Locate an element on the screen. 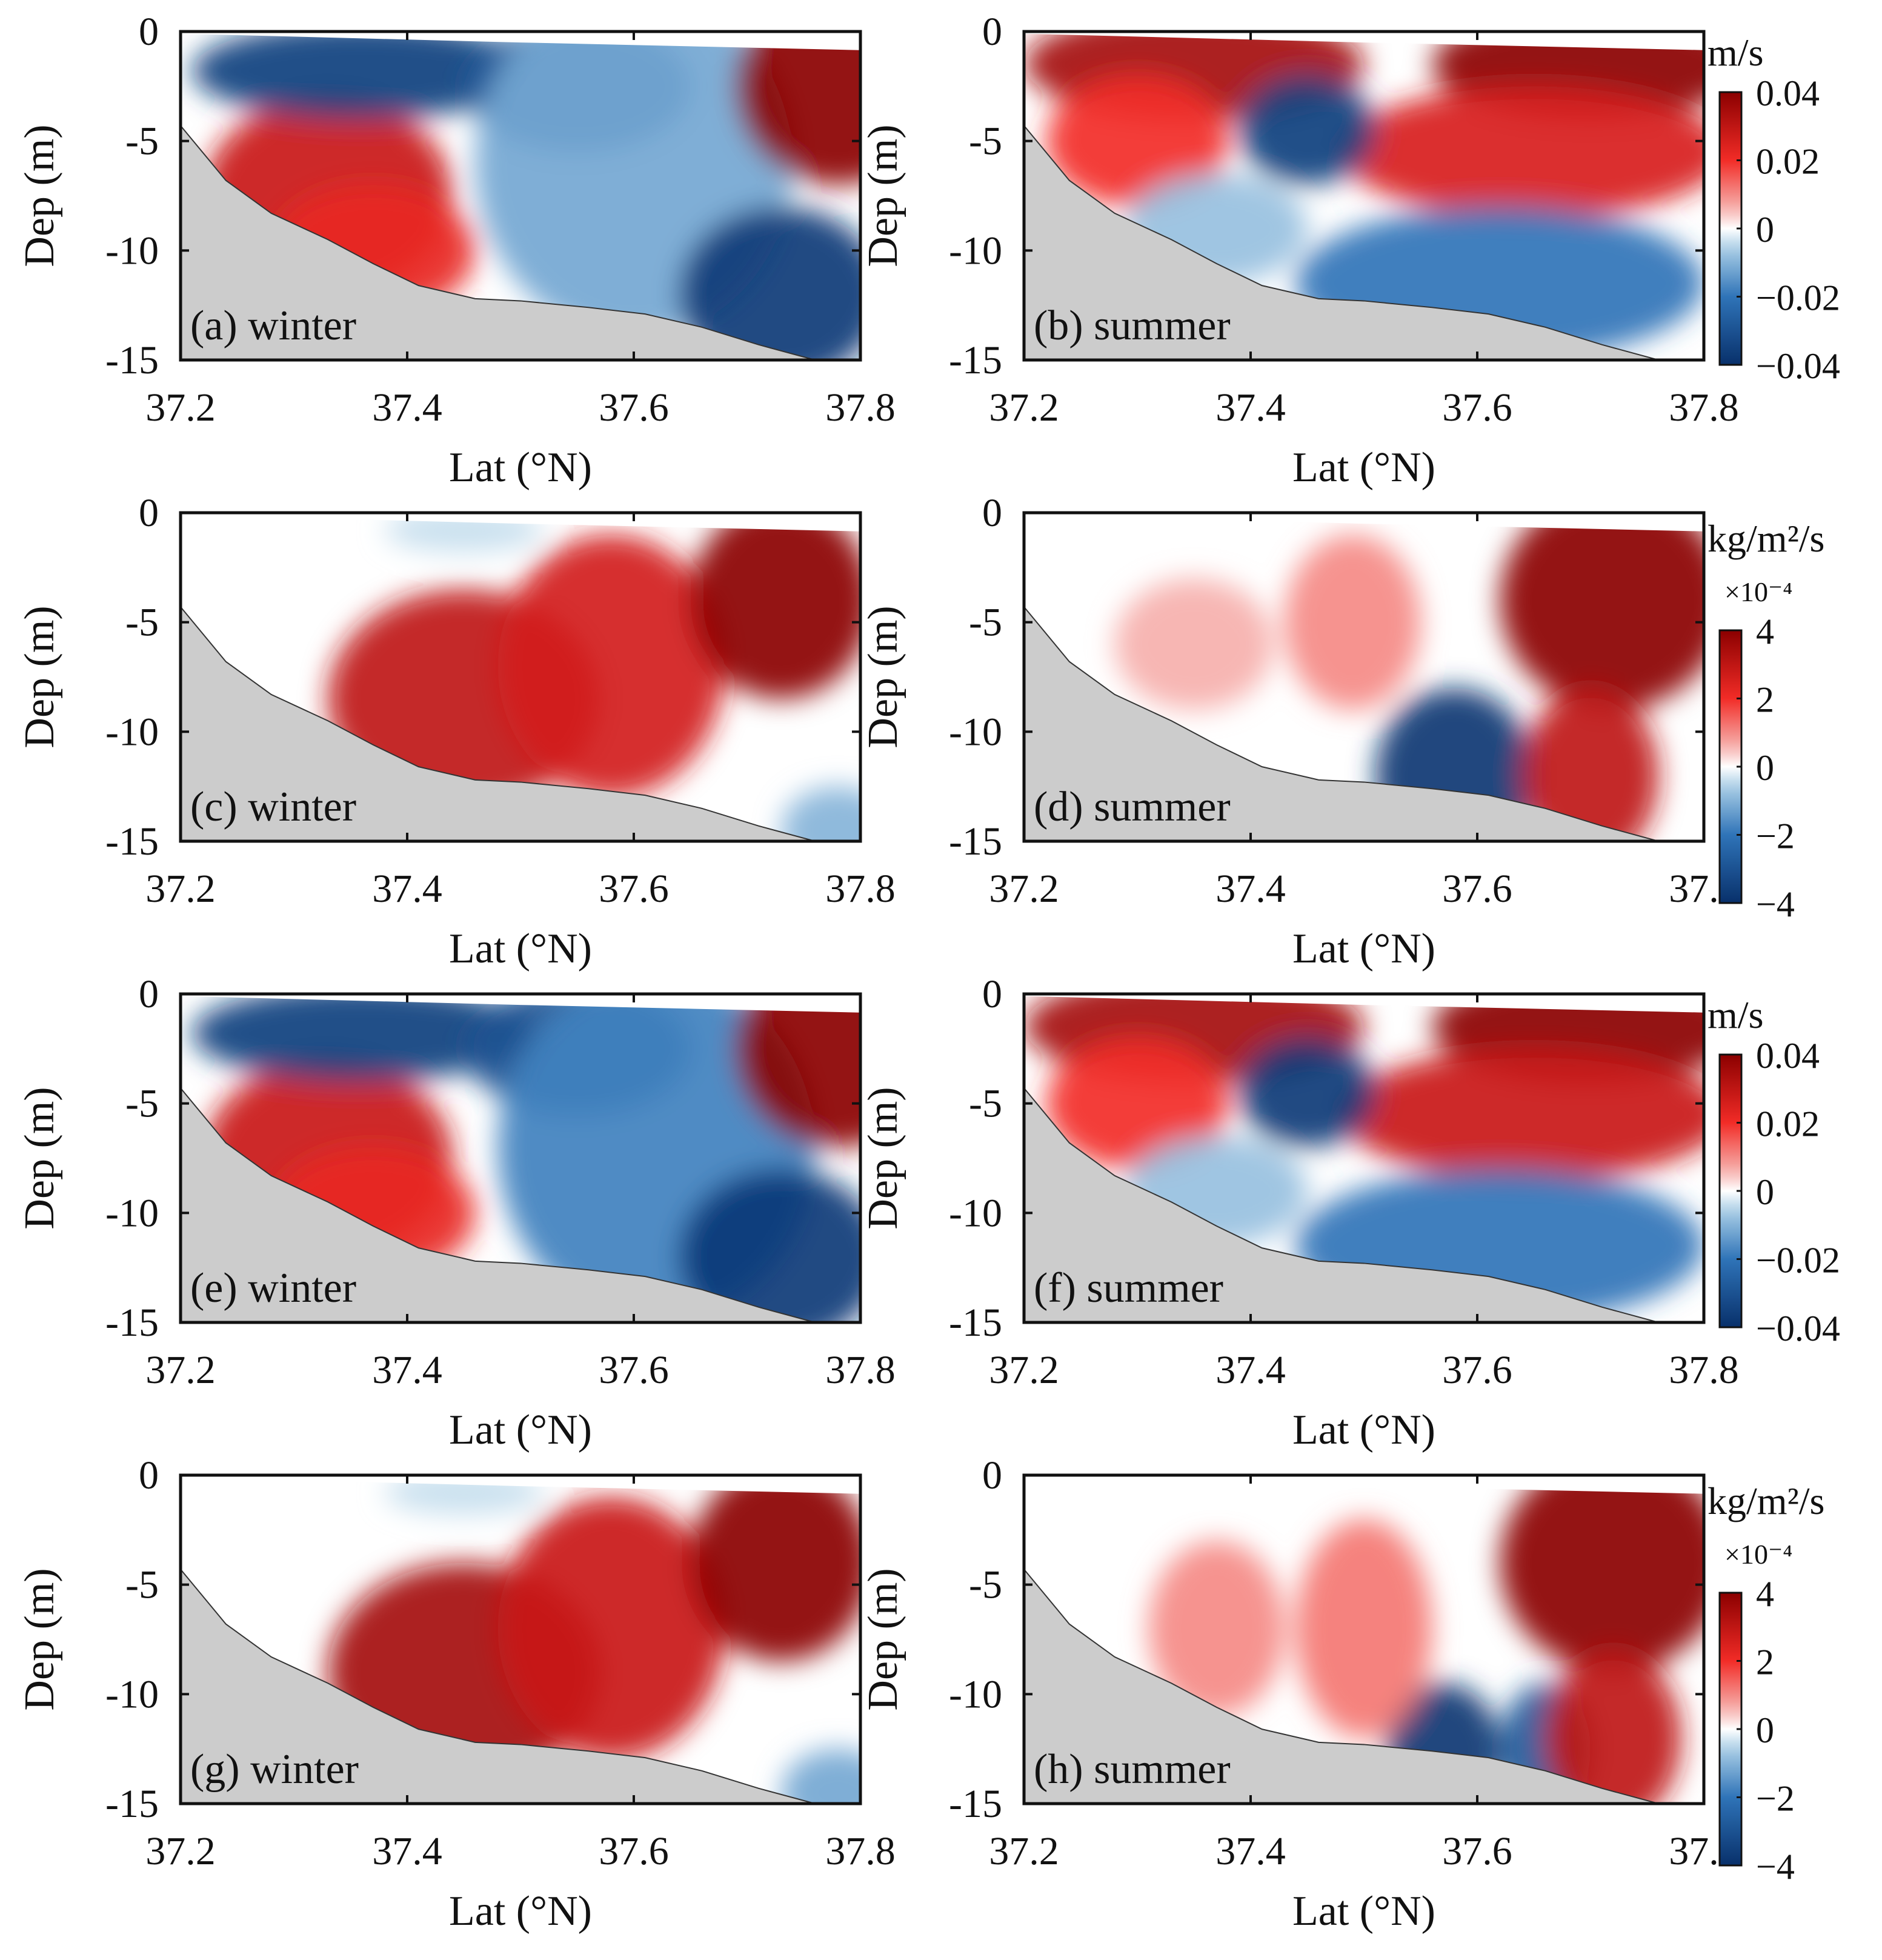 Image resolution: width=1882 pixels, height=1960 pixels. colorbar-tick-label: −0.04 is located at coordinates (1798, 1328).